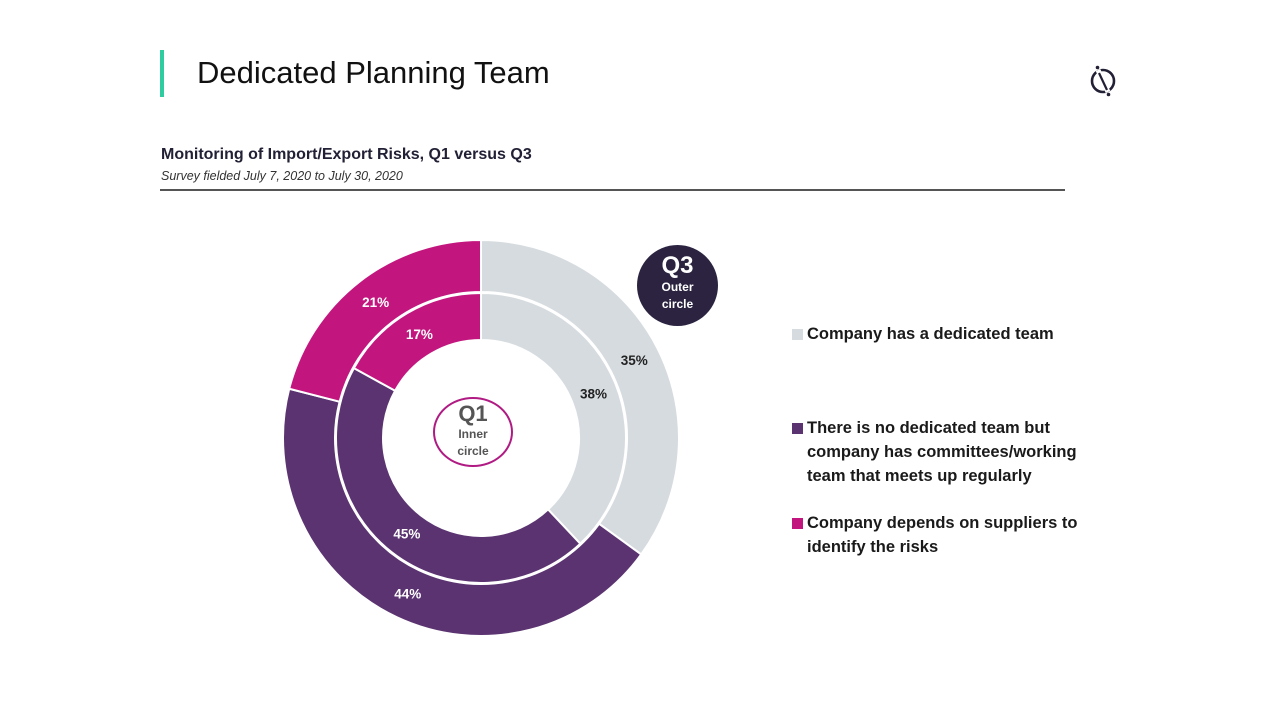  What do you see at coordinates (612, 190) in the screenshot?
I see `title-divider` at bounding box center [612, 190].